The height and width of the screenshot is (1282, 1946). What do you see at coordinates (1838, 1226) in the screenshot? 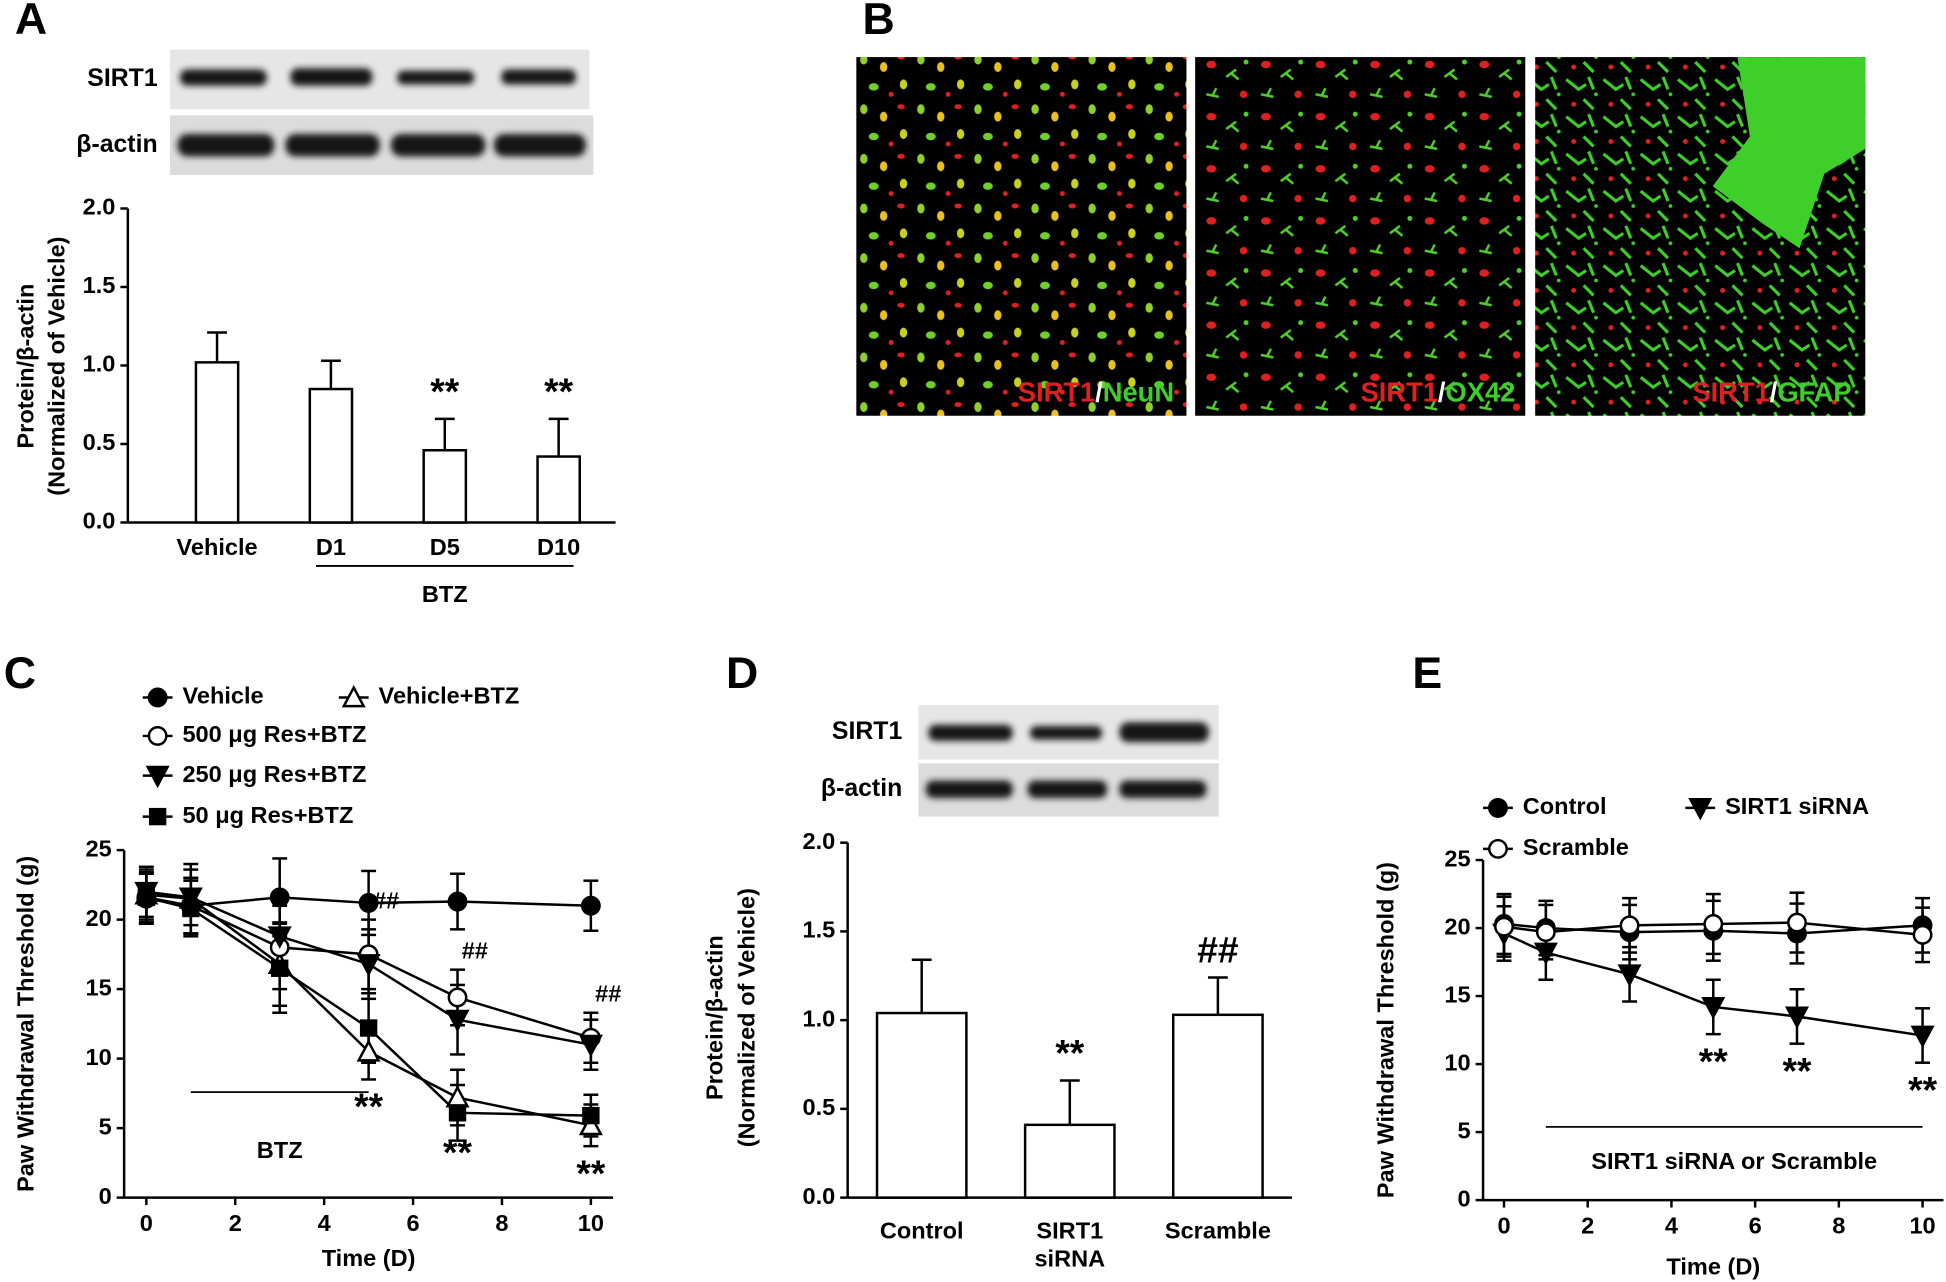
I see `x-tick-label: 8` at bounding box center [1838, 1226].